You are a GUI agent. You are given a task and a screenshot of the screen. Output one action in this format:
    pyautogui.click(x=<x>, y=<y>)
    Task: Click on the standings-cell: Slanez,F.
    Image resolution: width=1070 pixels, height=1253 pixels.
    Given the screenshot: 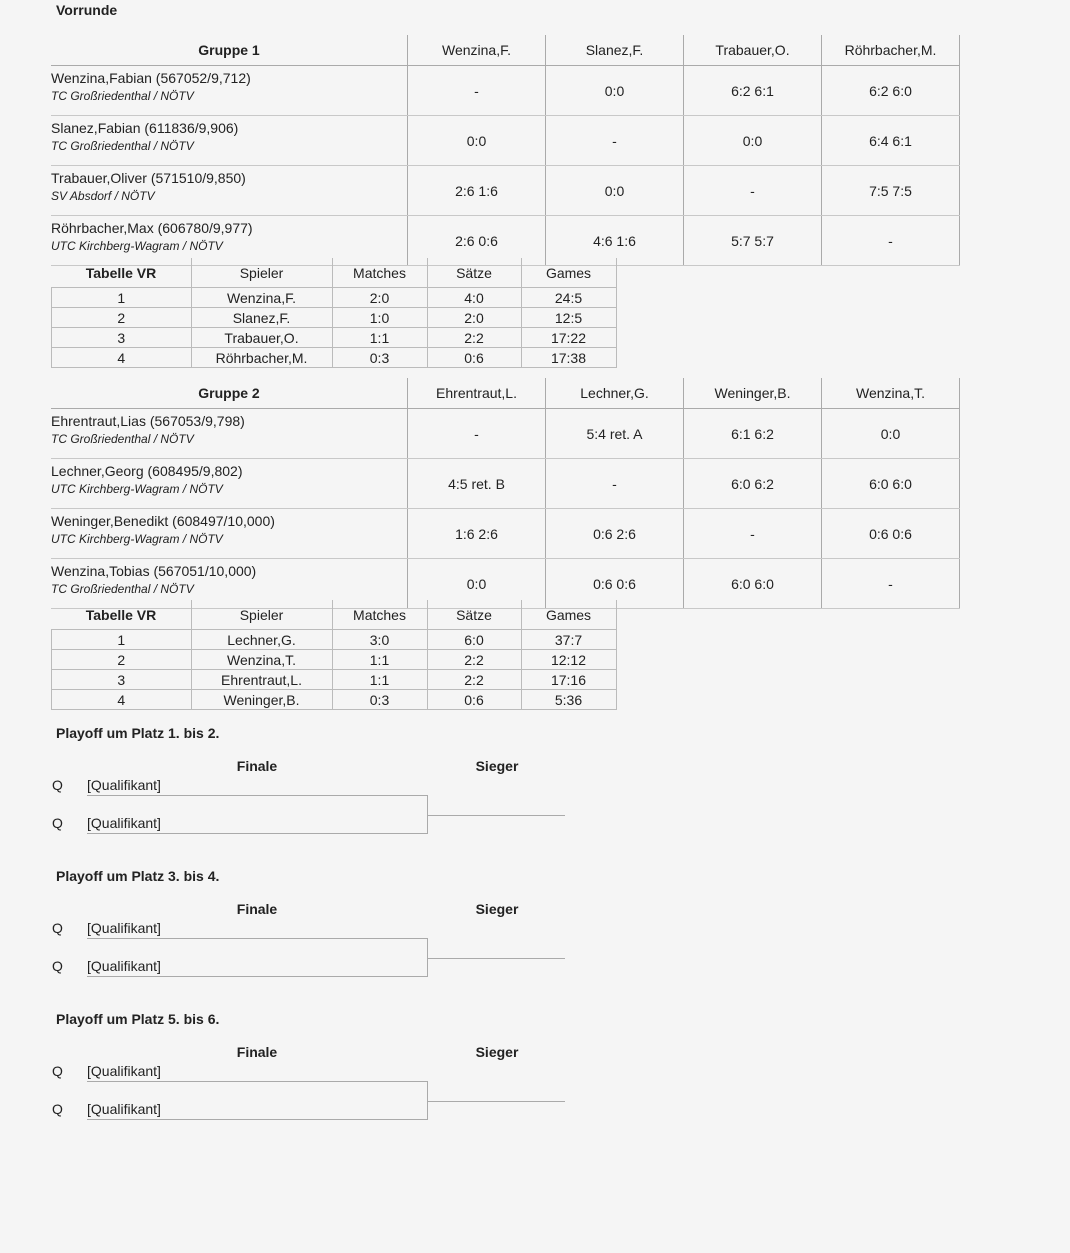 What is the action you would take?
    pyautogui.click(x=261, y=317)
    